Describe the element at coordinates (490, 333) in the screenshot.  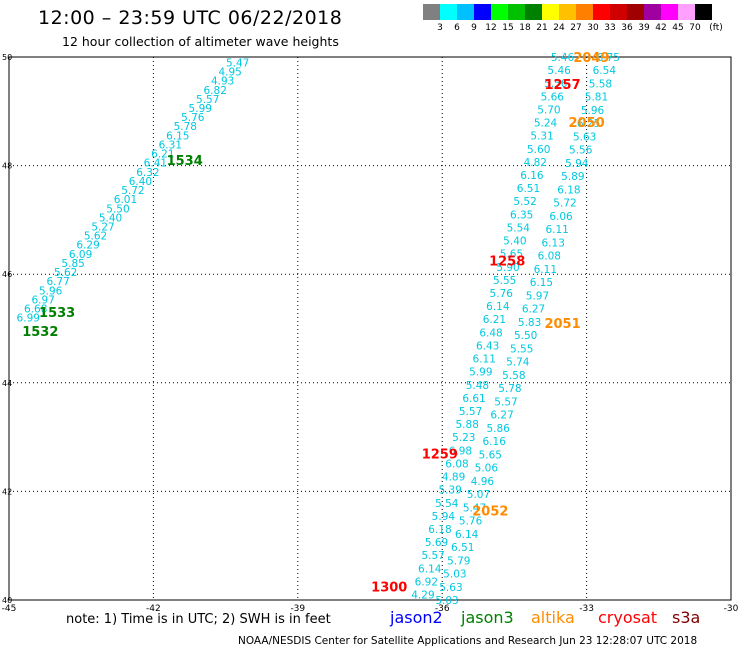
I see `wave-height-label: 6.48` at that location.